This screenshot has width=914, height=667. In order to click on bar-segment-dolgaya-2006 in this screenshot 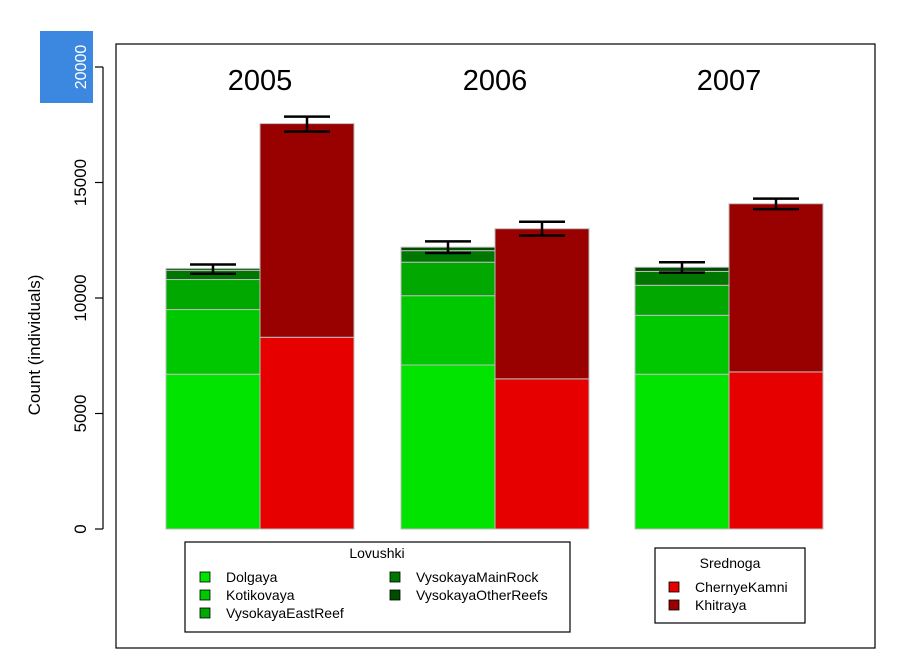, I will do `click(448, 447)`.